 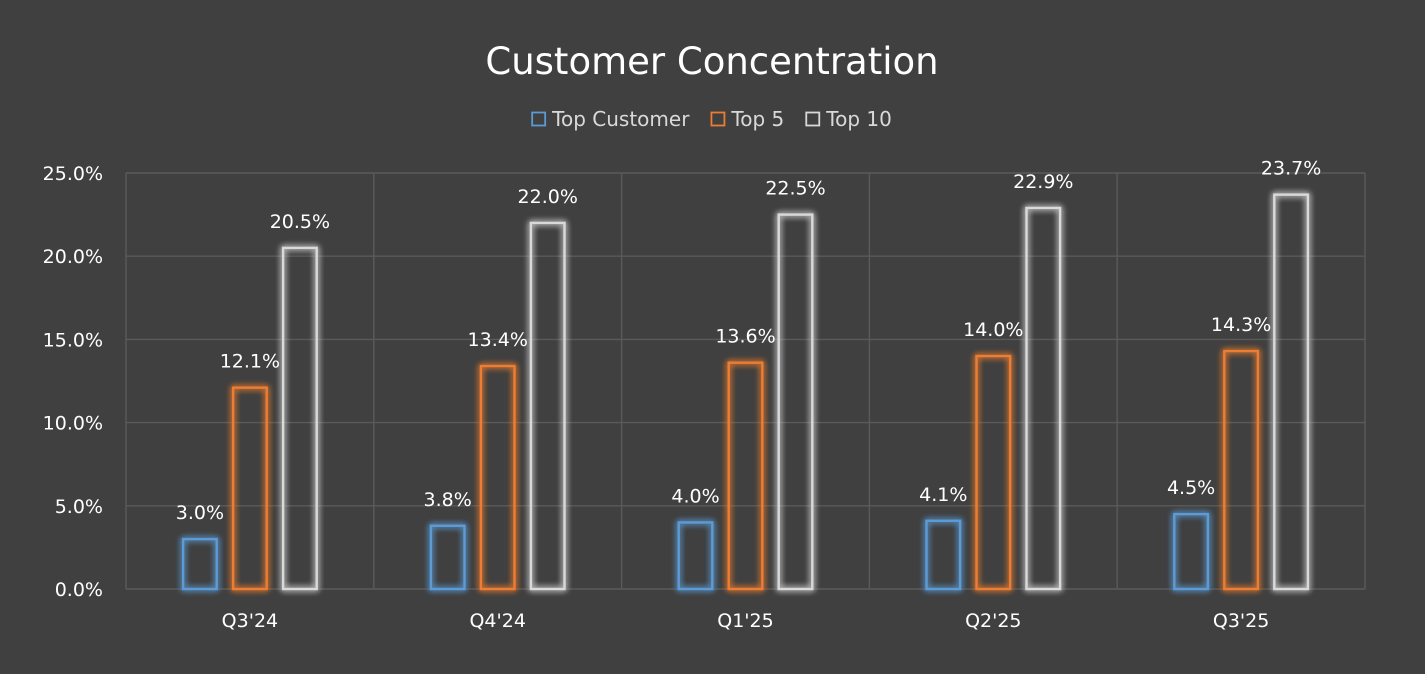 What do you see at coordinates (73, 424) in the screenshot?
I see `y-tick-label: 10.0%` at bounding box center [73, 424].